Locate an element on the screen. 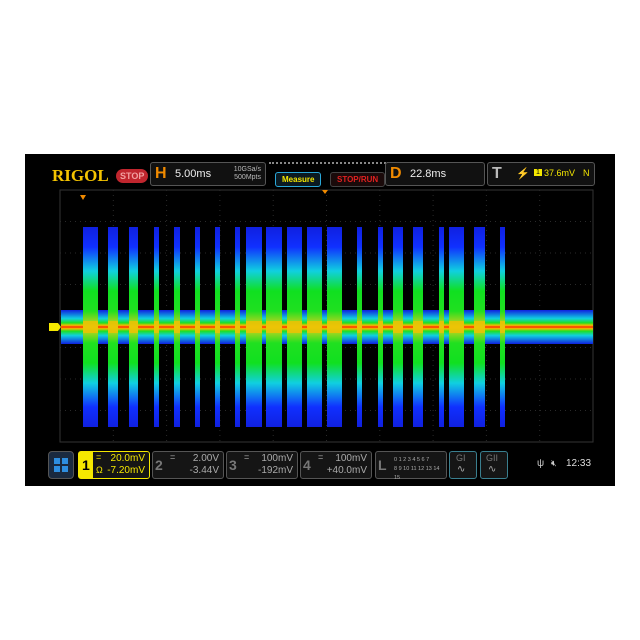 This screenshot has height=640, width=640. trigger-label: T is located at coordinates (497, 173).